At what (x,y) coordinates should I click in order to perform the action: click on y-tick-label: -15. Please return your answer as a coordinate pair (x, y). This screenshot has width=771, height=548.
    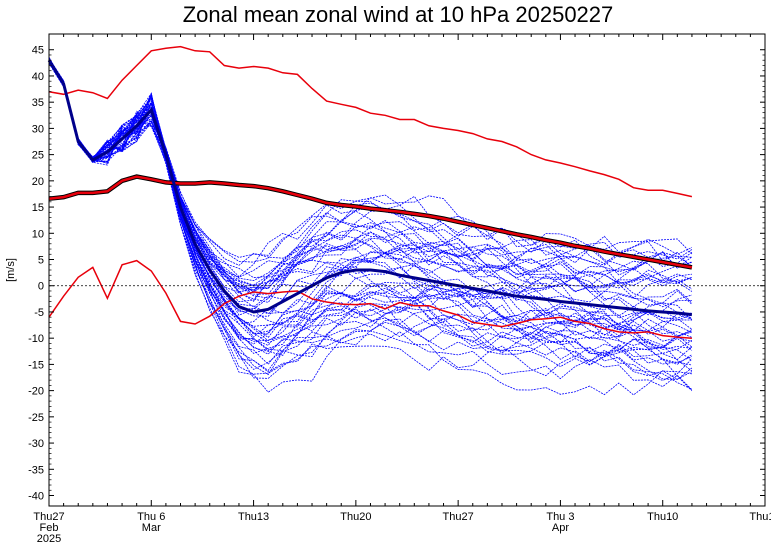
    Looking at the image, I should click on (36, 365).